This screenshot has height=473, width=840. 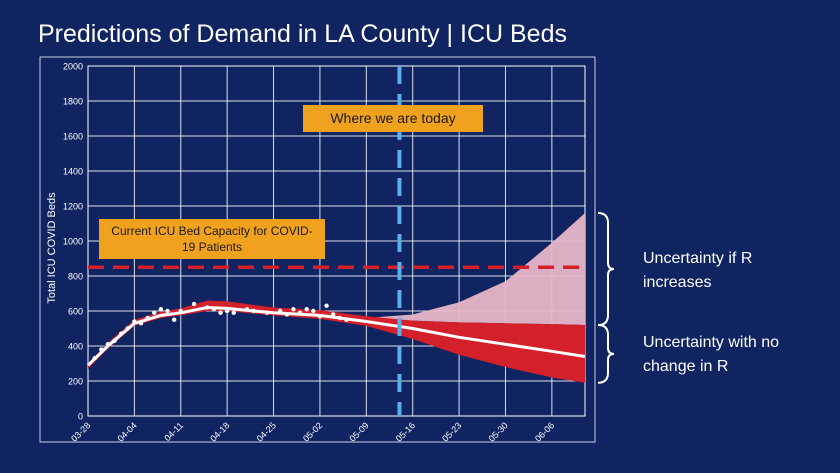 What do you see at coordinates (75, 312) in the screenshot?
I see `y-tick-label: 600` at bounding box center [75, 312].